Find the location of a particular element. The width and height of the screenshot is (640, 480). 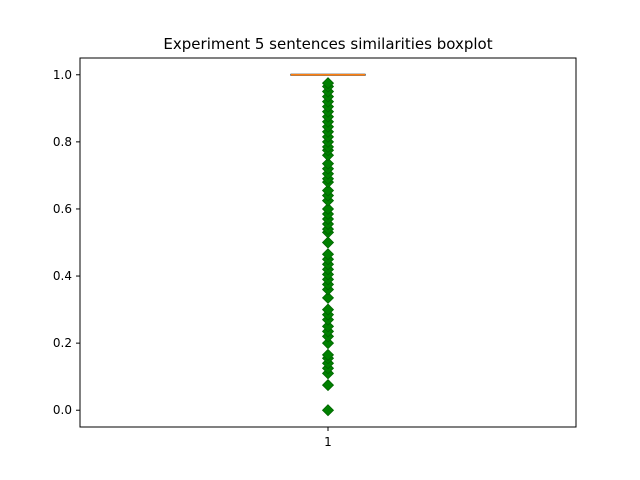

y-tick-label: 0.8 is located at coordinates (62, 142).